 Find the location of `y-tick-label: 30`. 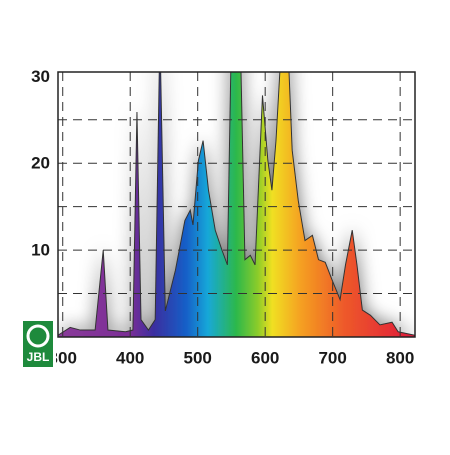

y-tick-label: 30 is located at coordinates (40, 76).